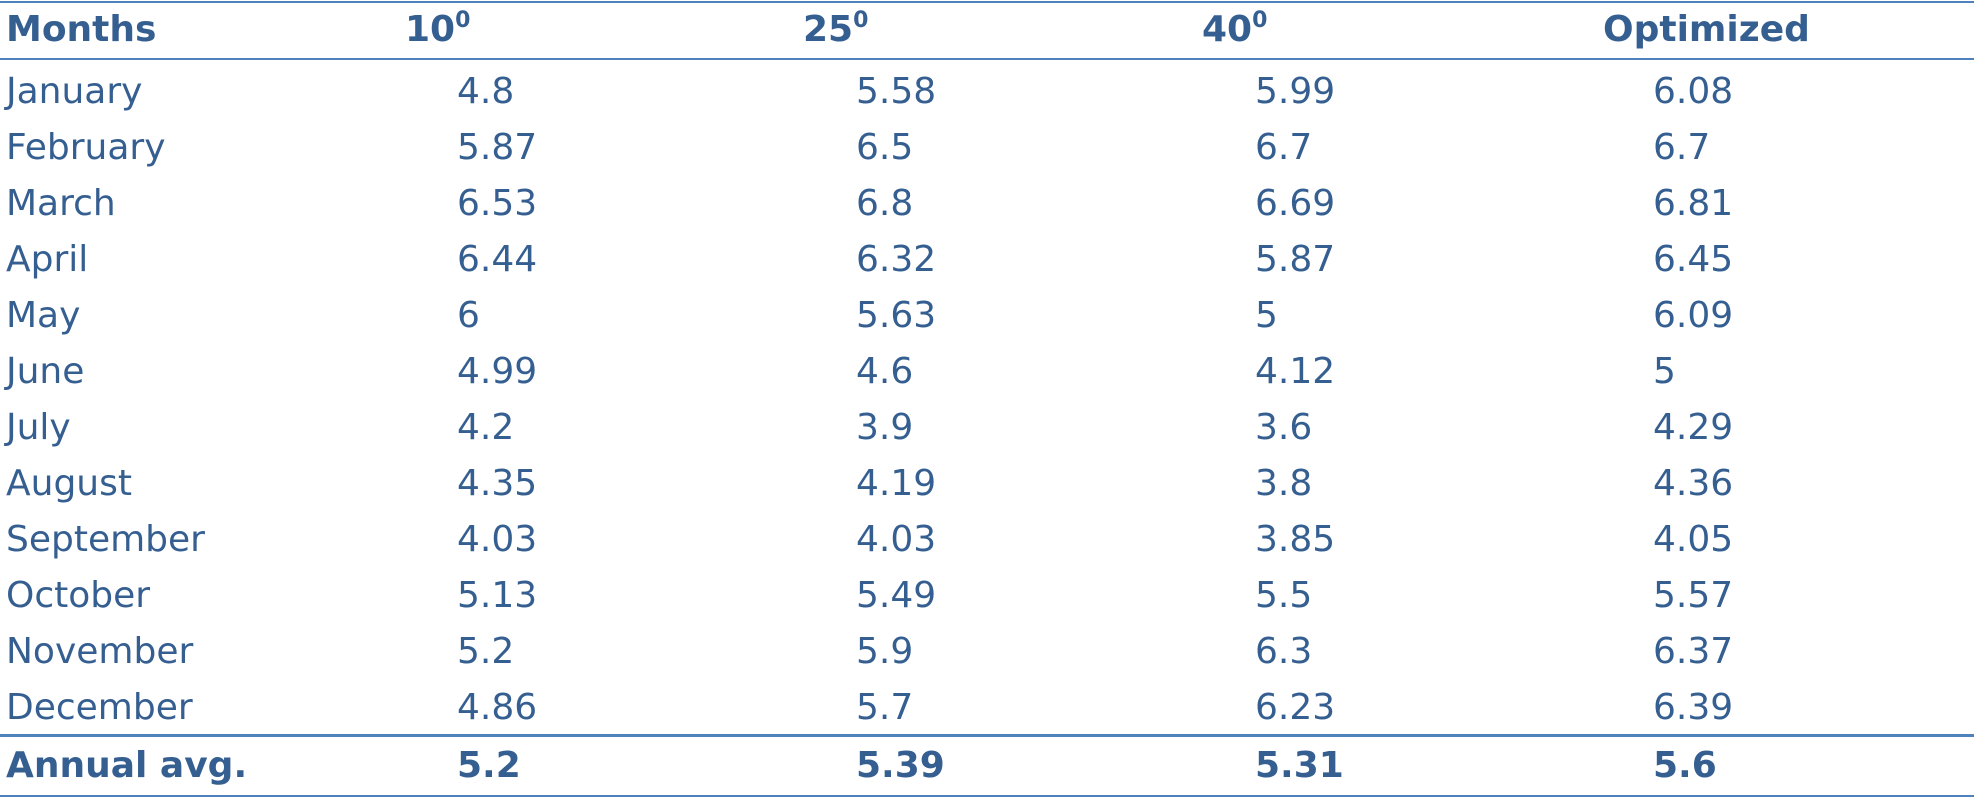 The width and height of the screenshot is (1974, 809). Describe the element at coordinates (430, 29) in the screenshot. I see `header-text: 10` at that location.